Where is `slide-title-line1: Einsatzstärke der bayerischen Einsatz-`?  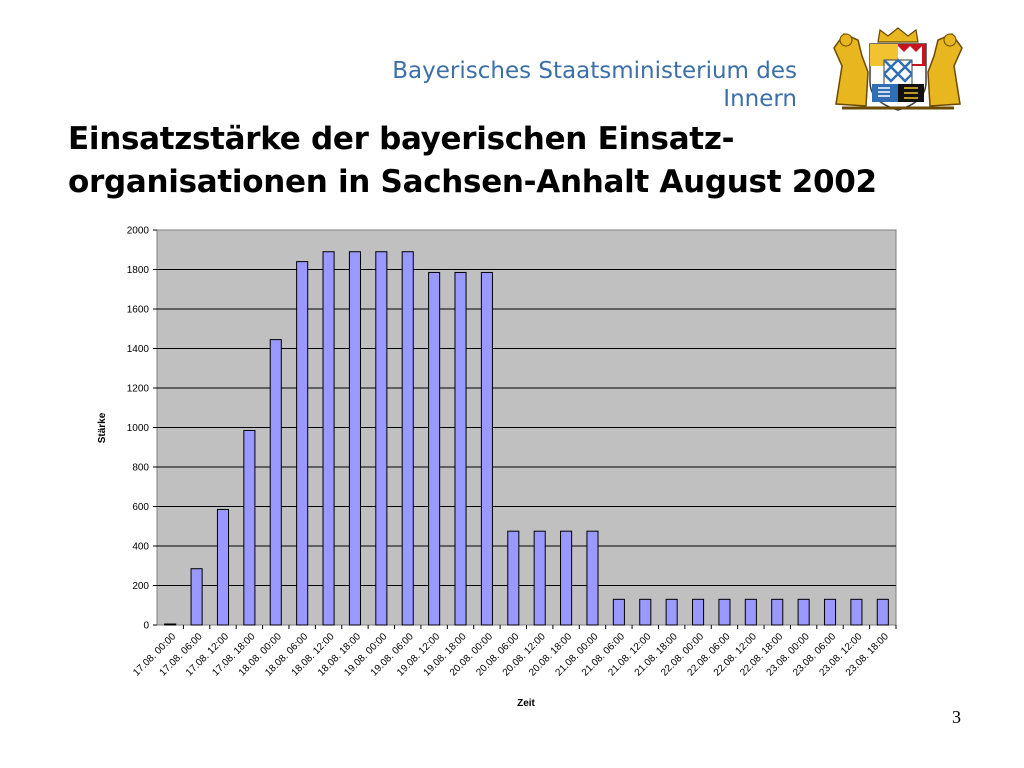 slide-title-line1: Einsatzstärke der bayerischen Einsatz- is located at coordinates (401, 139).